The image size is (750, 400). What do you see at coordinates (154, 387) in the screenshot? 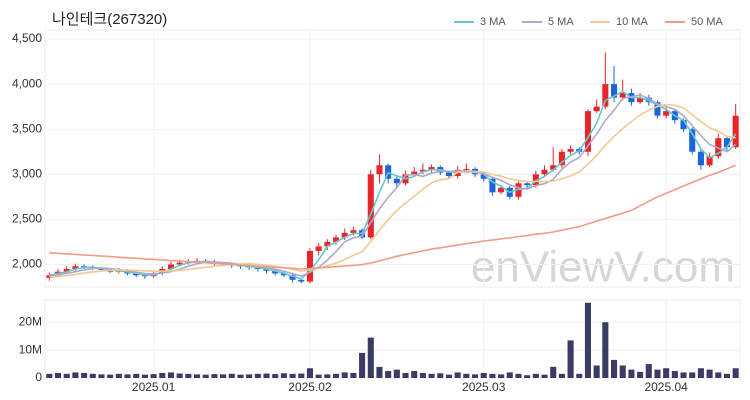
I see `x-tick-label: 2025.01` at bounding box center [154, 387].